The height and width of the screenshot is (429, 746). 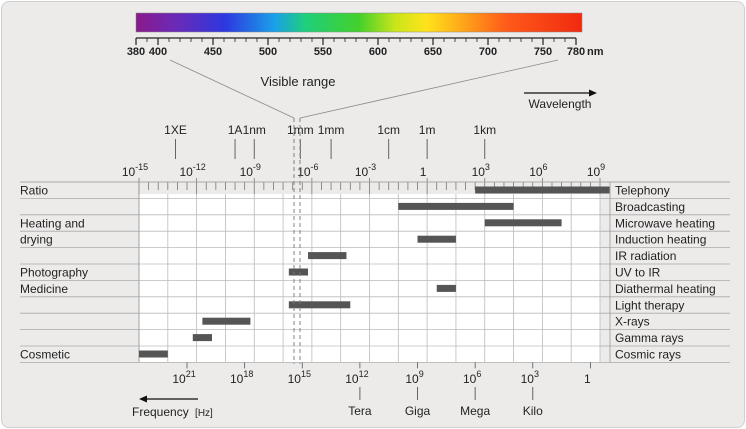 What do you see at coordinates (213, 52) in the screenshot?
I see `spectrum-tick-label: 450` at bounding box center [213, 52].